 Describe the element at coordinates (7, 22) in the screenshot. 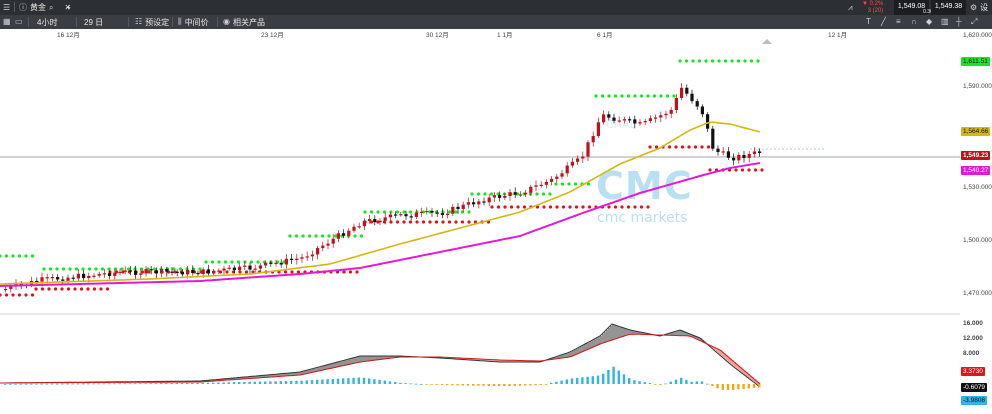

I see `layout-button: ▦` at that location.